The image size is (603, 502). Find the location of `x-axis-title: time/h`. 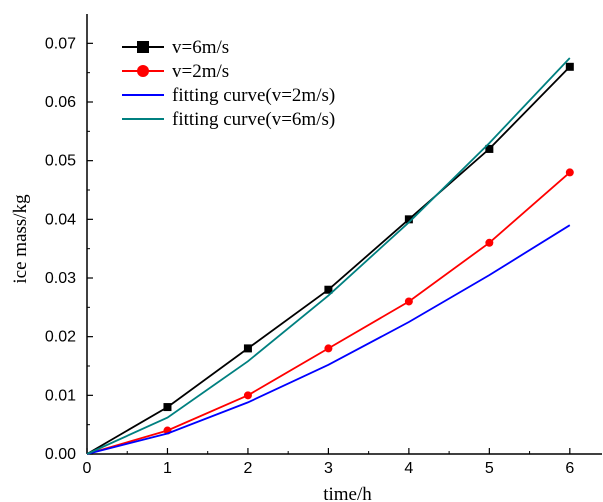

x-axis-title: time/h is located at coordinates (347, 493).